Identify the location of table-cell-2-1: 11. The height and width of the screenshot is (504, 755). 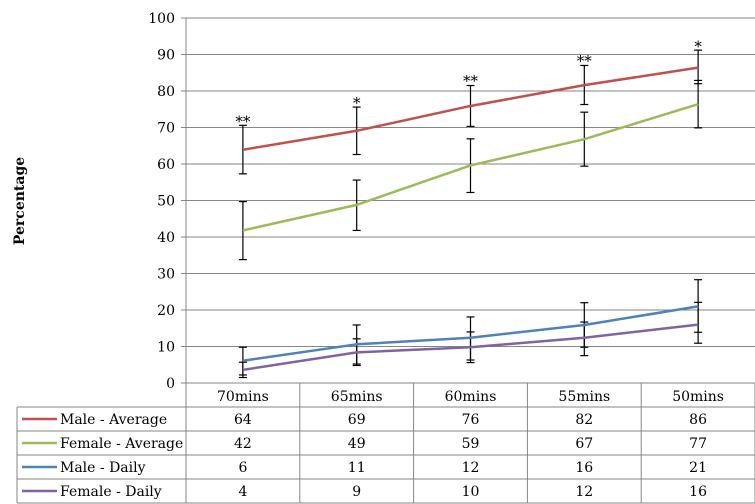
(357, 468).